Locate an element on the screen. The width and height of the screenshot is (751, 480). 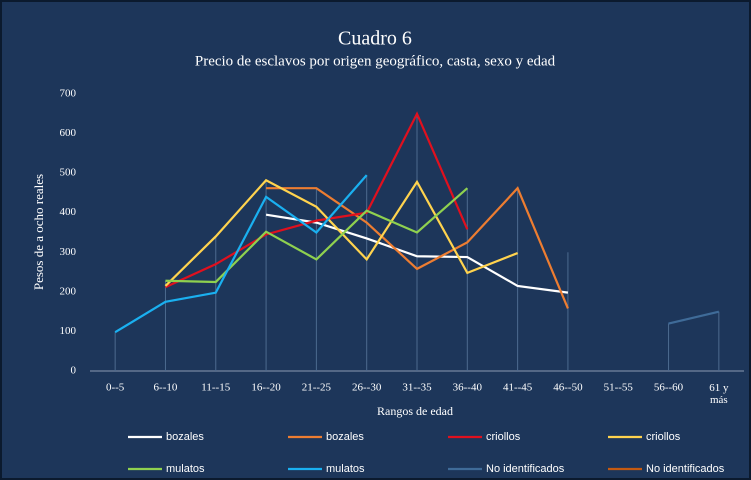
x-tick-label: 31--35 is located at coordinates (417, 388).